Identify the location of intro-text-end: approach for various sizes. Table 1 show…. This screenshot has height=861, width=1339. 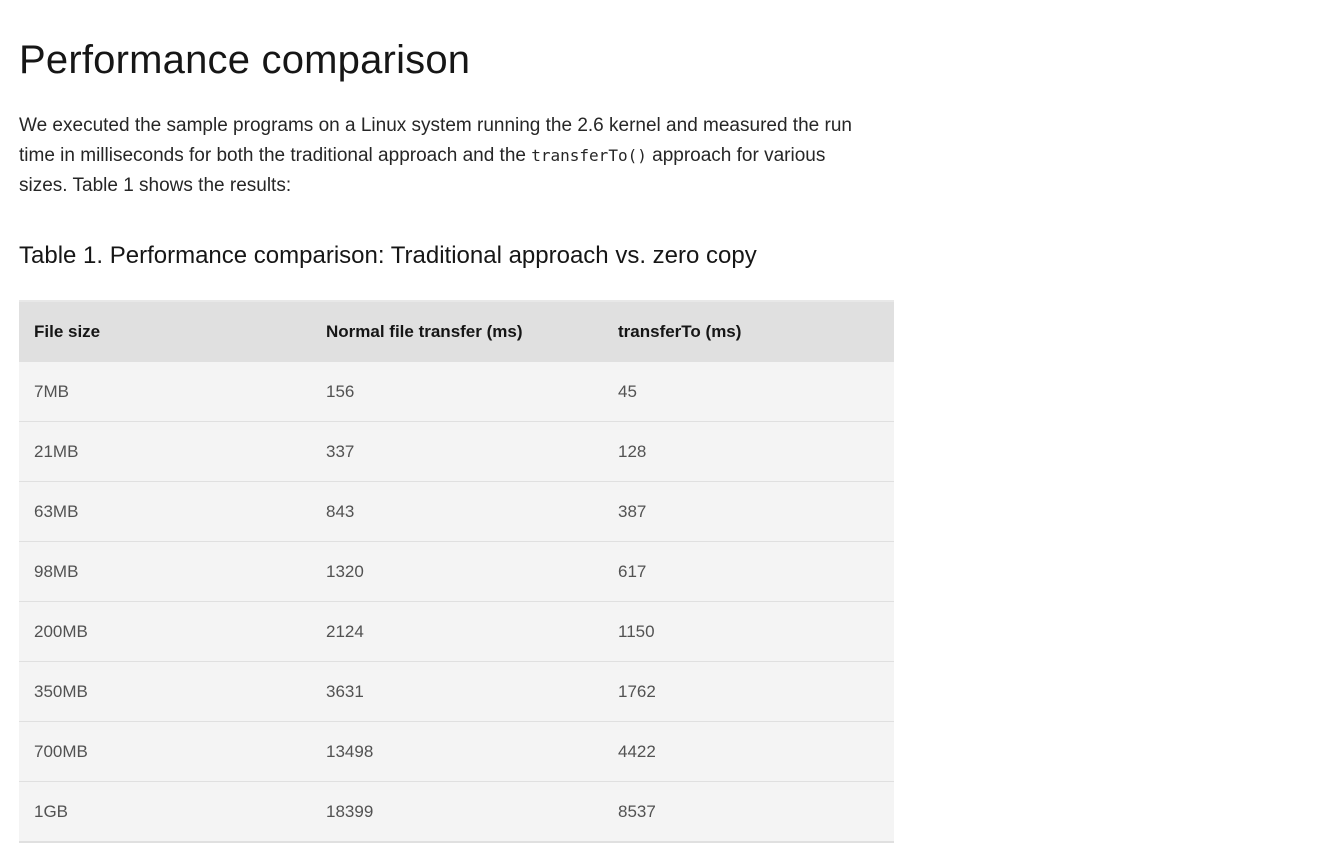
(422, 170).